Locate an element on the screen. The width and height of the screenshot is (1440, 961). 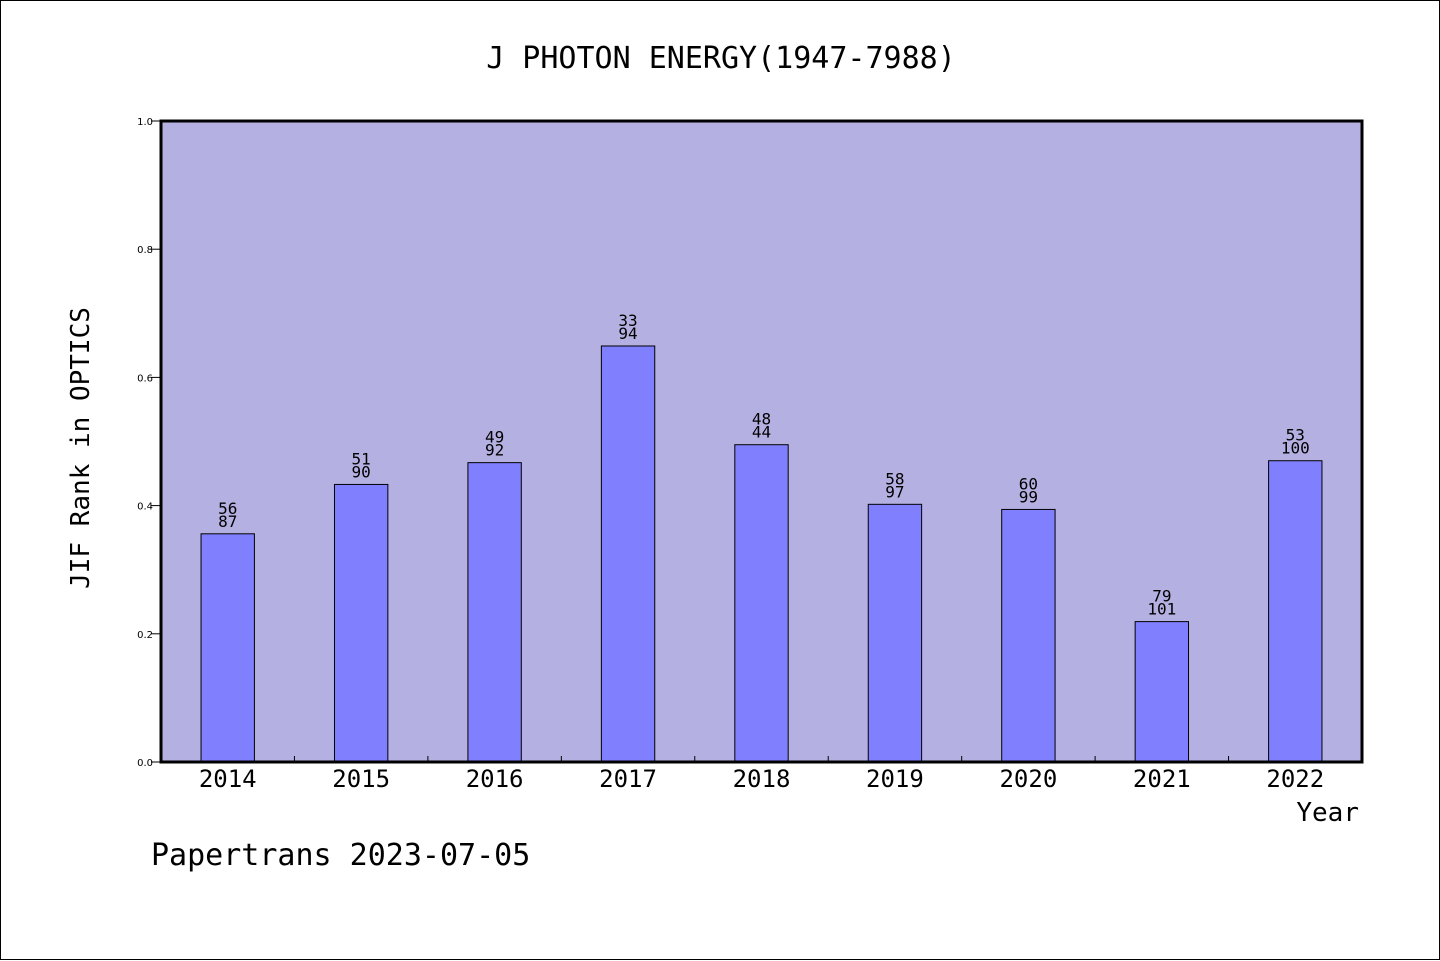
footer-text: Papertrans 2023-07-05 is located at coordinates (340, 855).